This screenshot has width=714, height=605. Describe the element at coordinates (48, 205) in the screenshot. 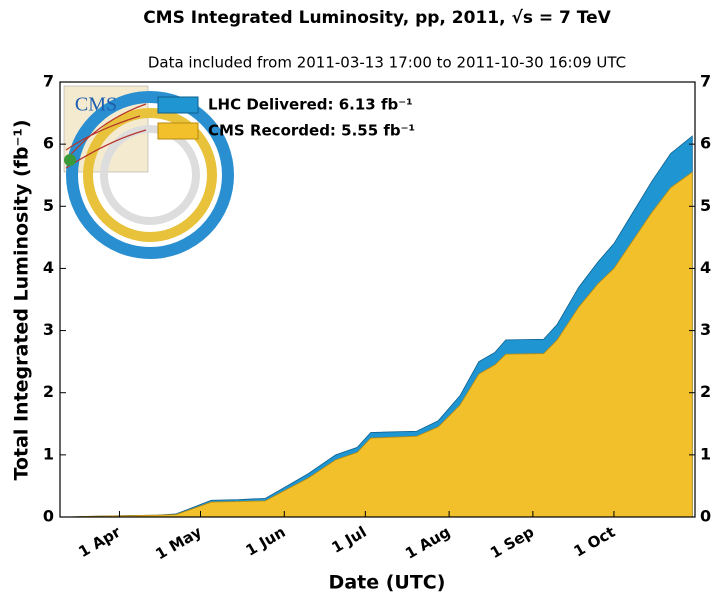

I see `y-tick-label: 5` at that location.